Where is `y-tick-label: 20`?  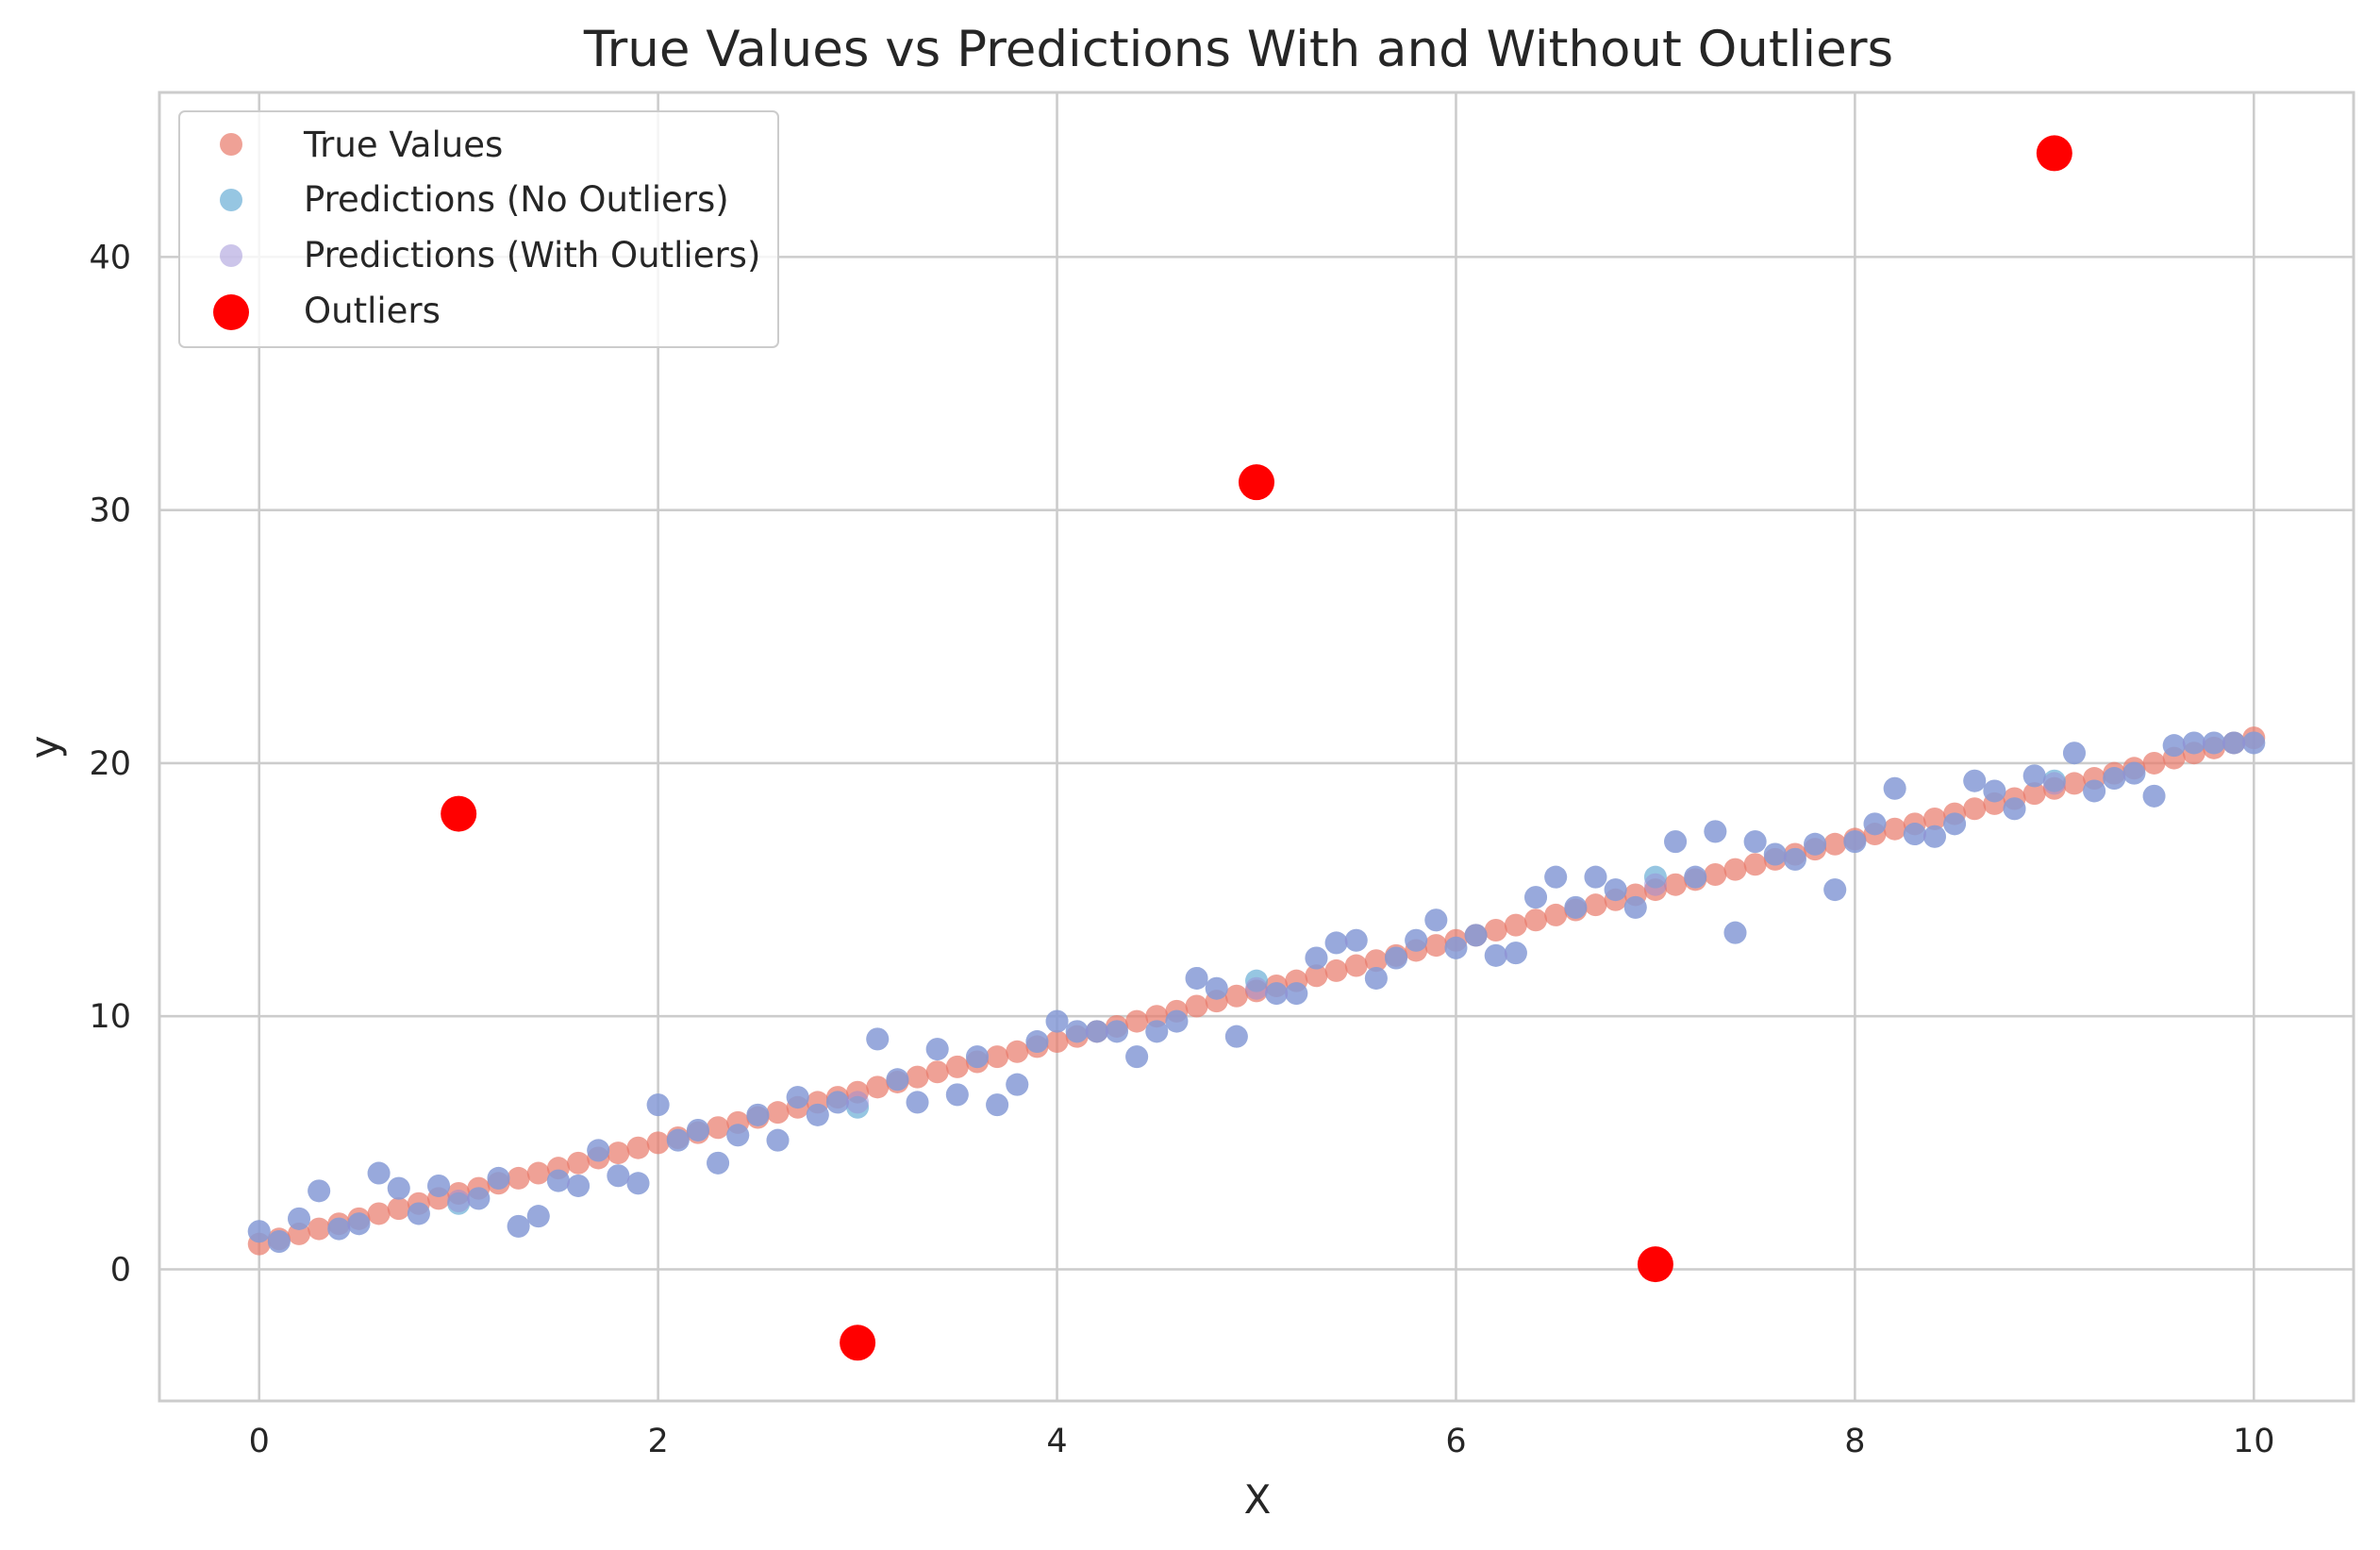 y-tick-label: 20 is located at coordinates (110, 764).